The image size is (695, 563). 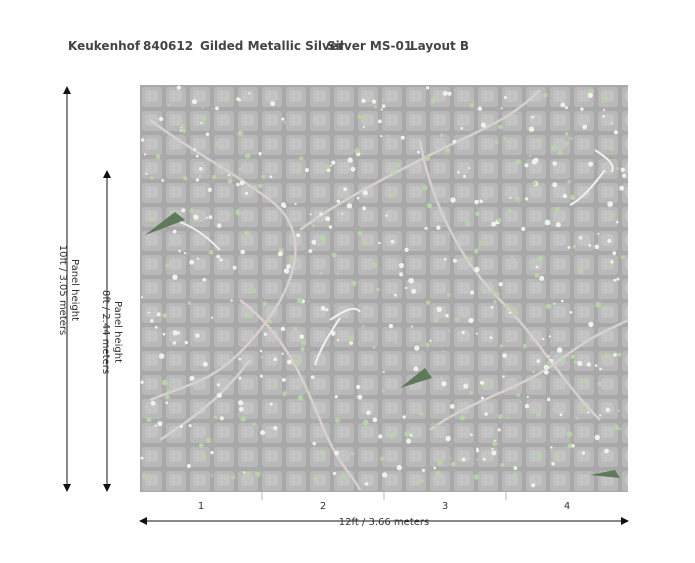 I want to click on header-item: Silver MS-01, so click(x=369, y=46).